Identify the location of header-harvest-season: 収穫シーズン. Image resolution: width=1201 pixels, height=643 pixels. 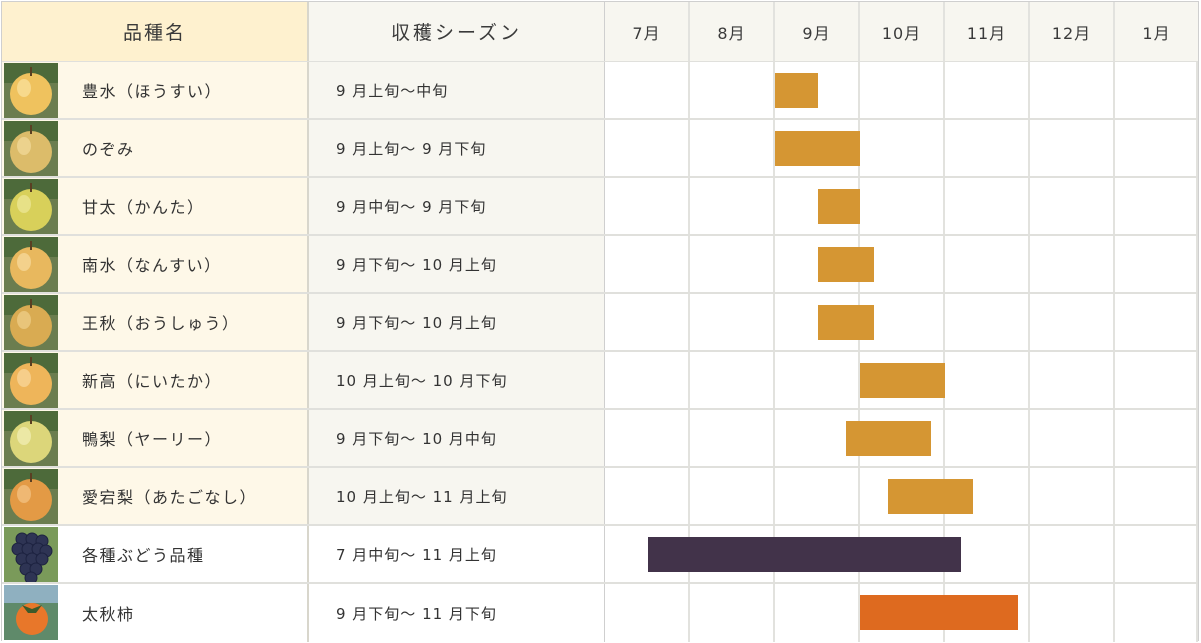
(457, 31).